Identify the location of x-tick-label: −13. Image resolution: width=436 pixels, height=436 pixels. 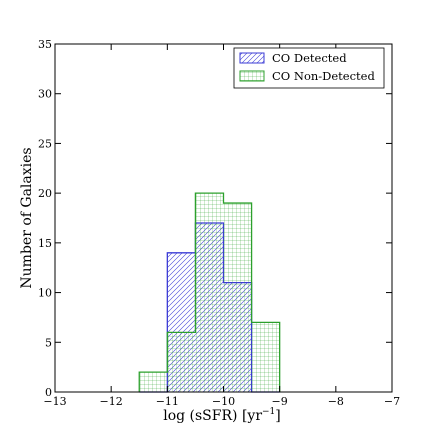
(54, 401).